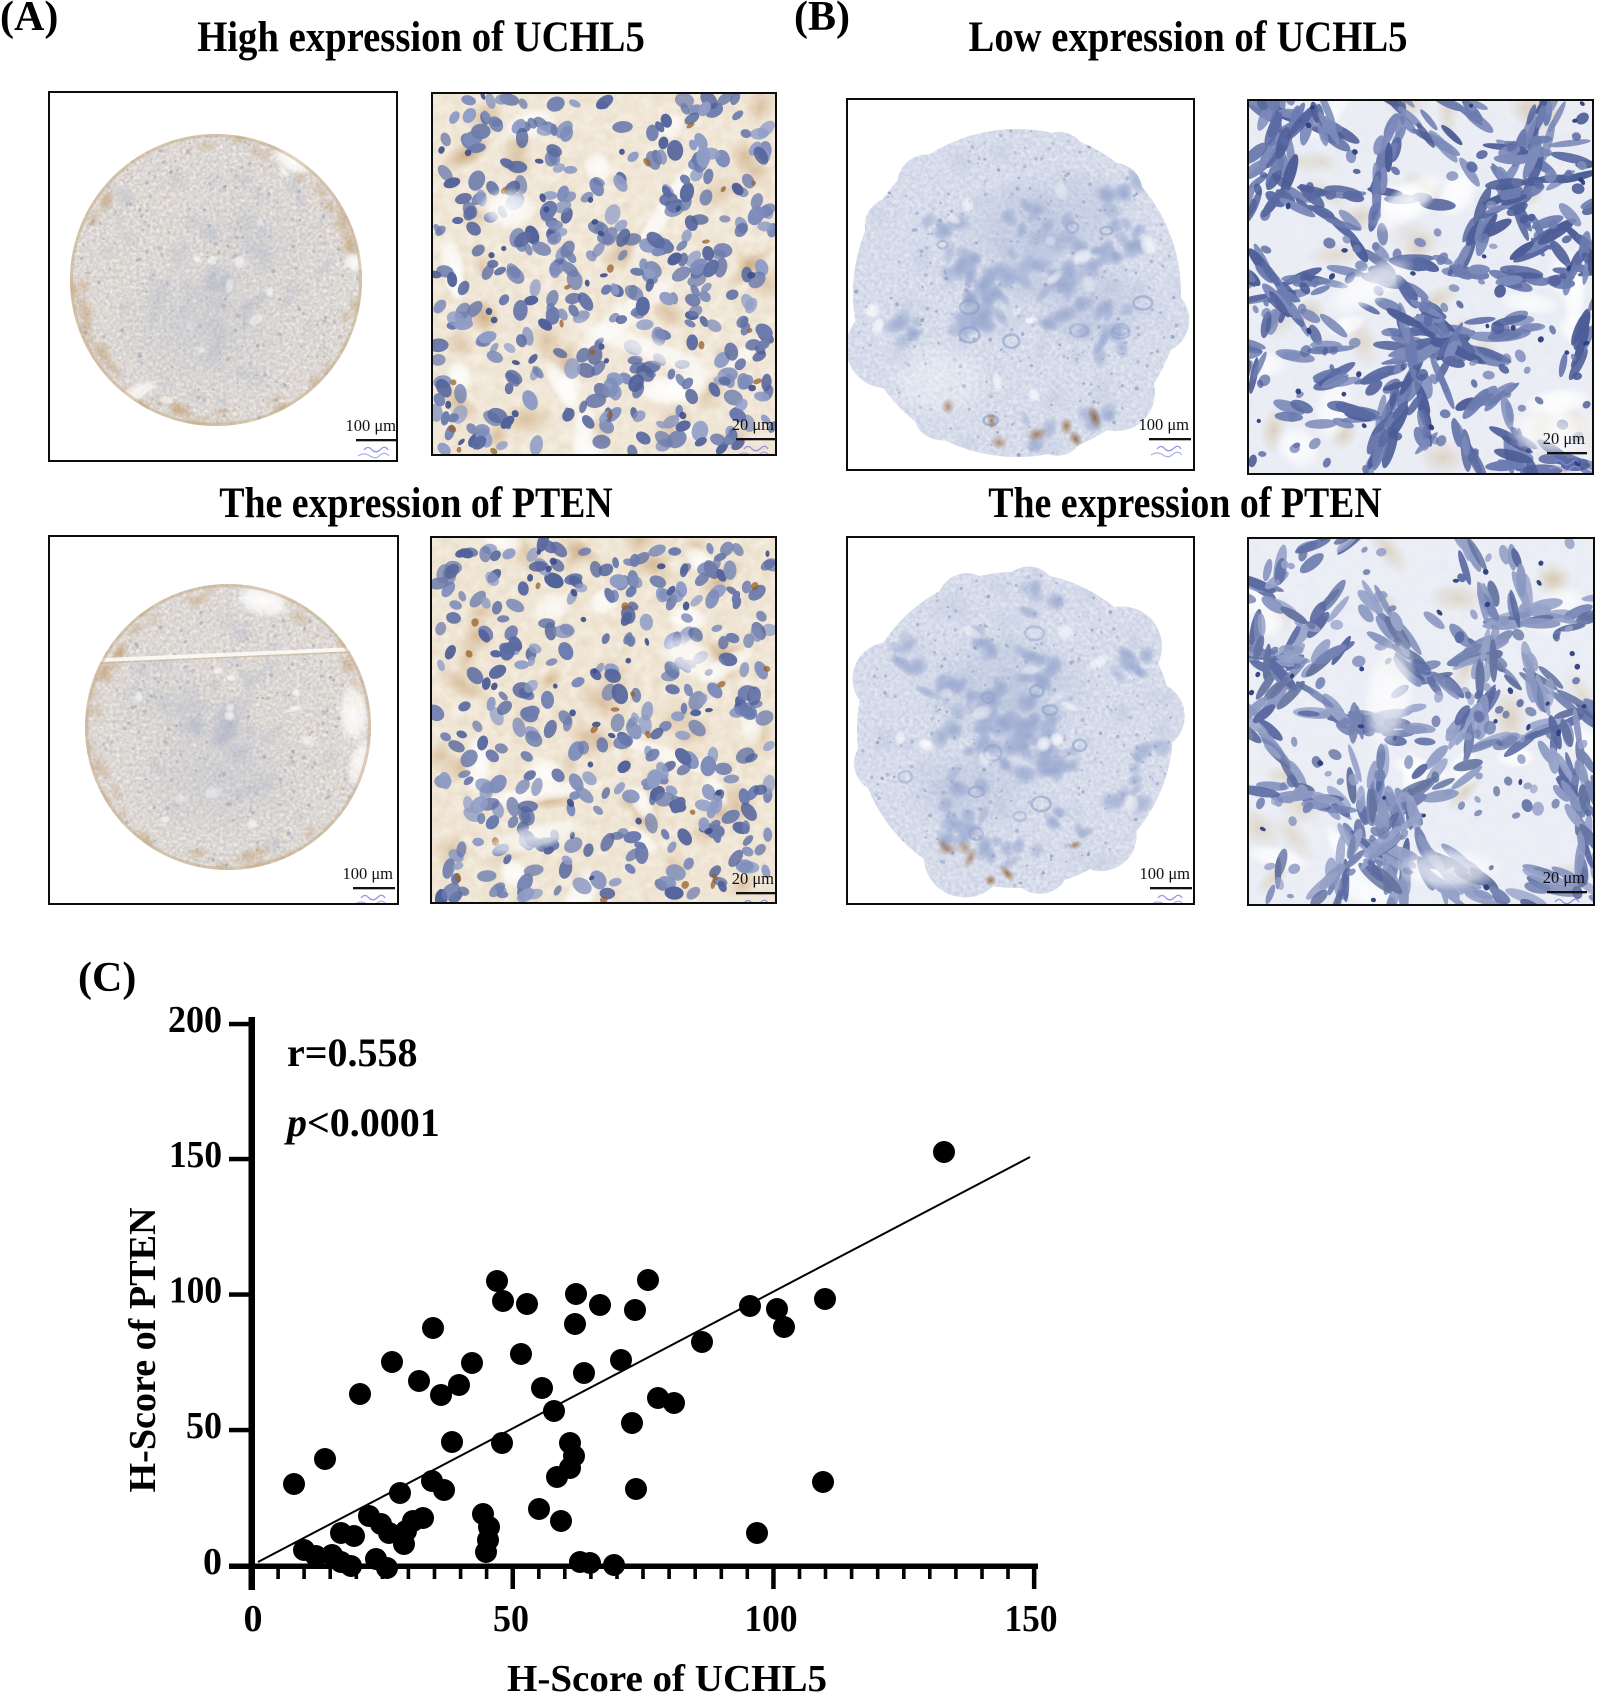 This screenshot has height=1697, width=1601. What do you see at coordinates (352, 1052) in the screenshot?
I see `svg-text: r=0.558` at bounding box center [352, 1052].